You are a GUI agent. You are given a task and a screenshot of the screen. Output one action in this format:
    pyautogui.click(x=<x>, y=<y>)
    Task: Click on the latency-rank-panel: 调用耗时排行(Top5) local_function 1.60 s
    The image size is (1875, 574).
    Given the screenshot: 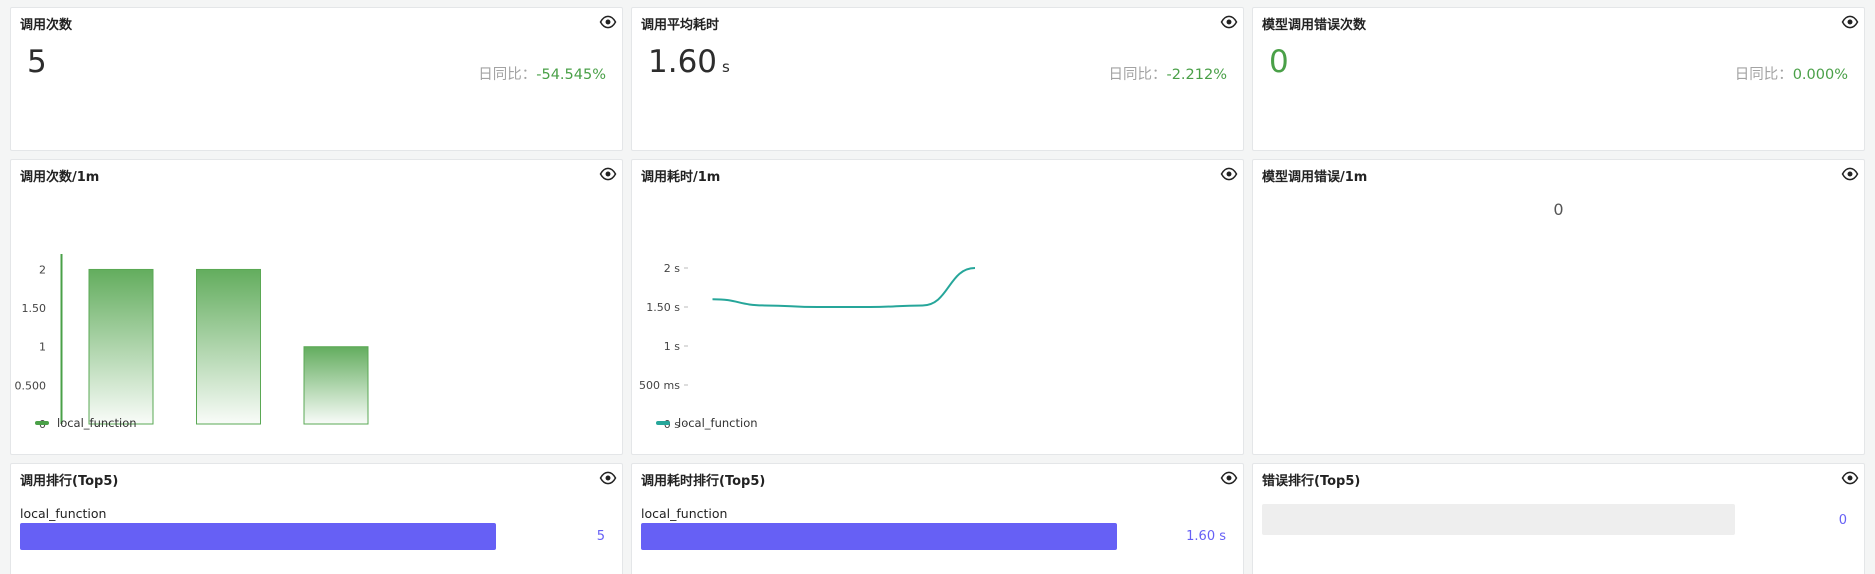 What is the action you would take?
    pyautogui.click(x=937, y=518)
    